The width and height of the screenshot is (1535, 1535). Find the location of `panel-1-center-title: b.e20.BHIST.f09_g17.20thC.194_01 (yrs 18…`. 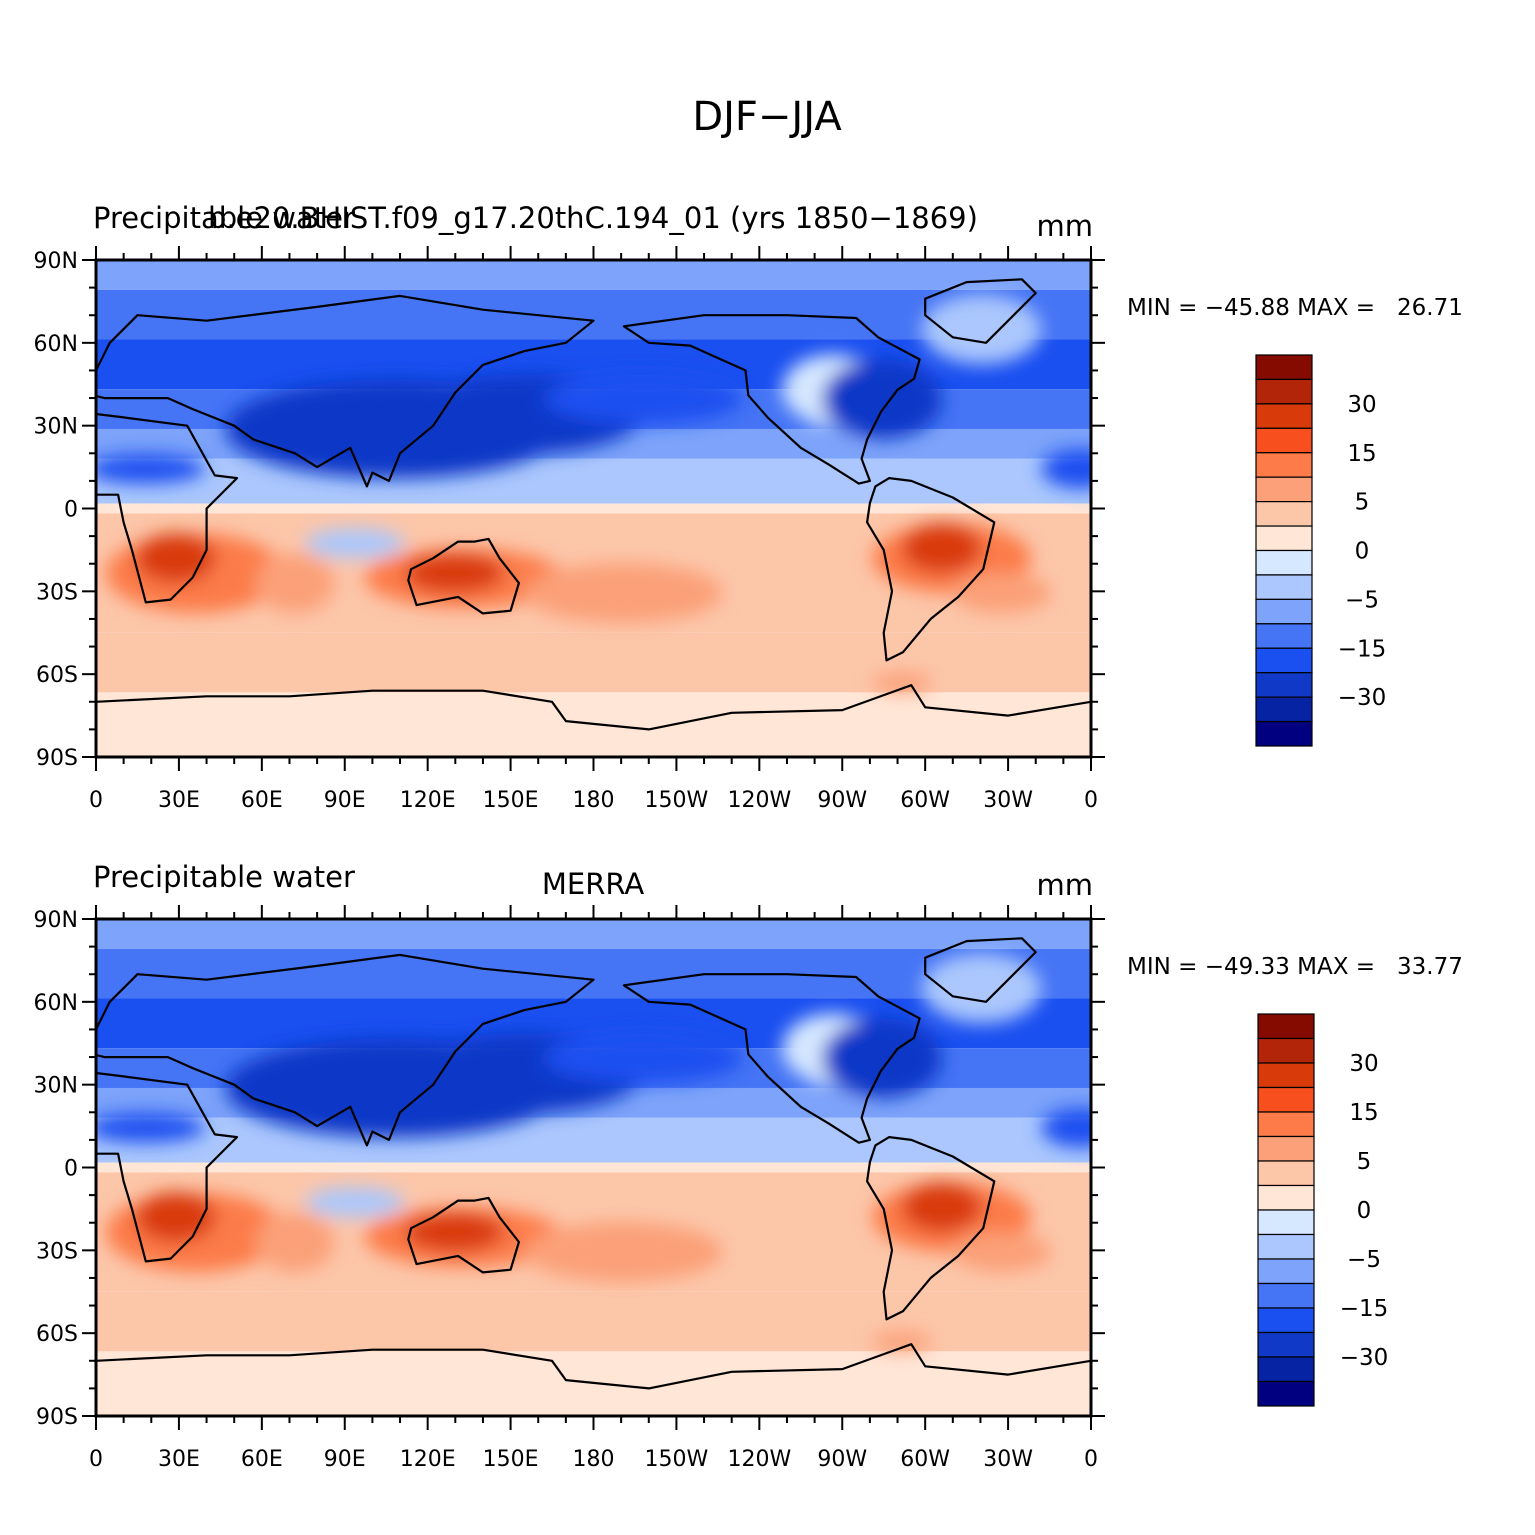

panel-1-center-title: b.e20.BHIST.f09_g17.20thC.194_01 (yrs 18… is located at coordinates (593, 218).